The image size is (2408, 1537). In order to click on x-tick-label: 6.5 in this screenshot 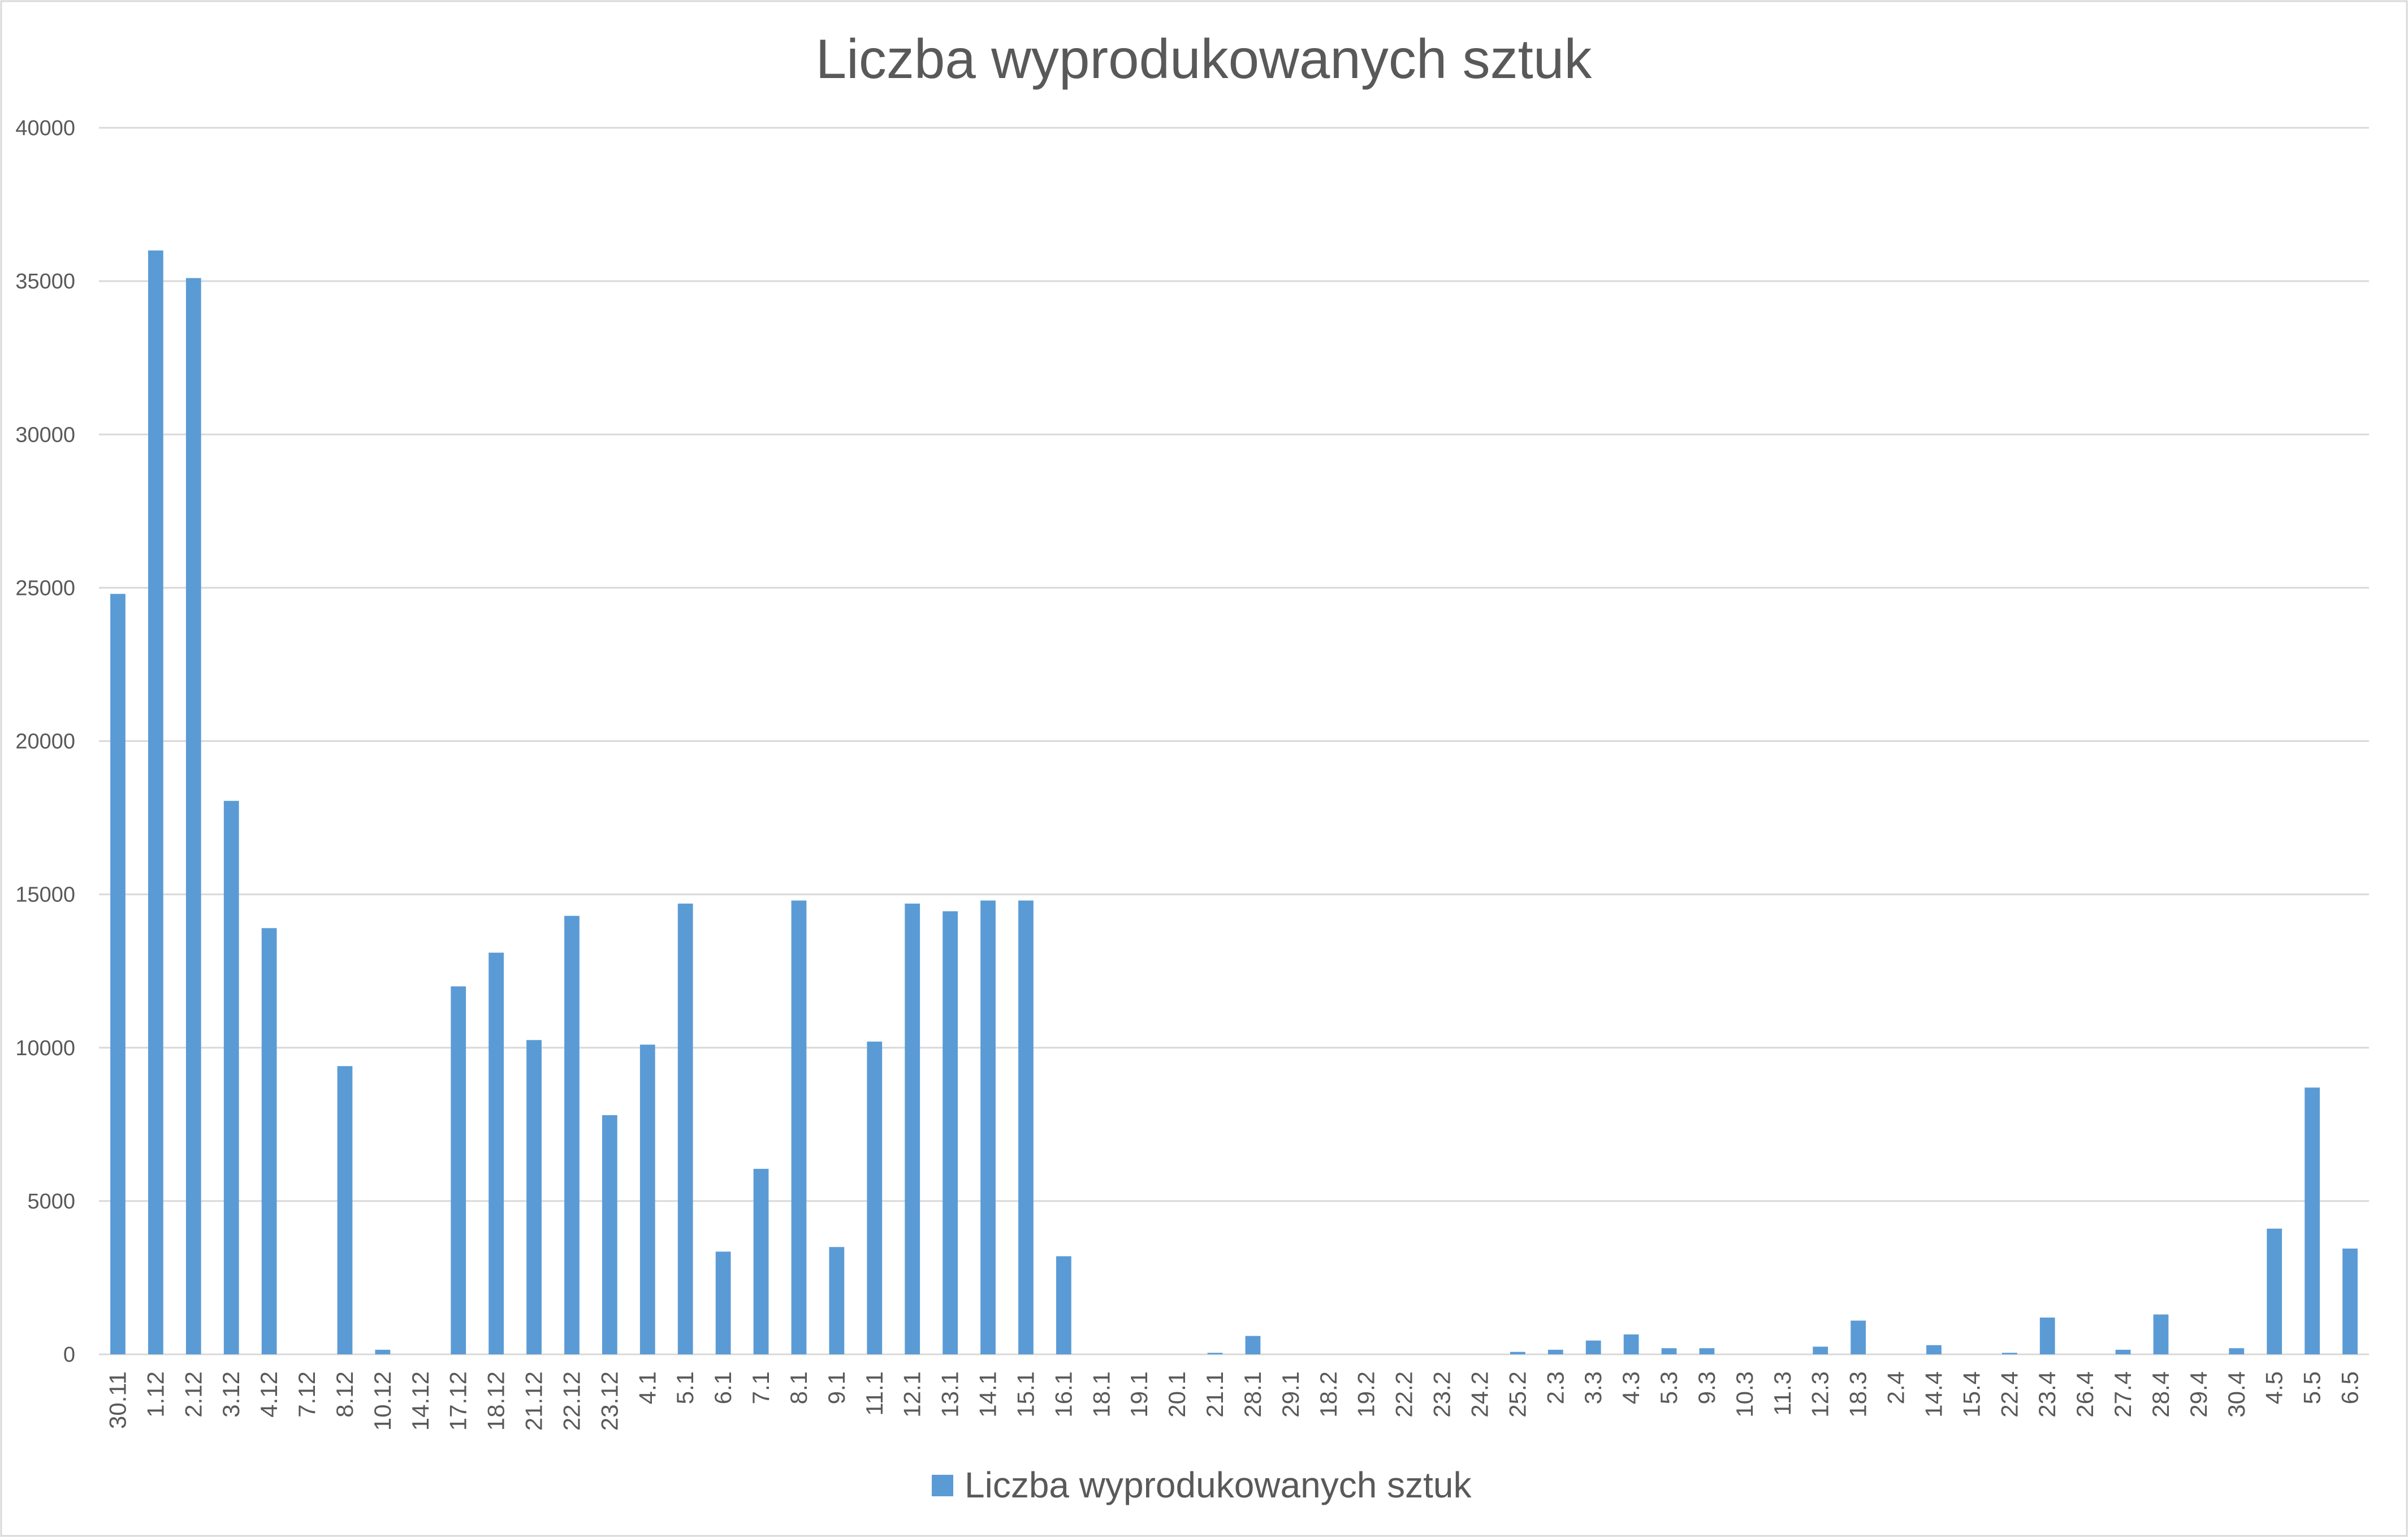, I will do `click(2350, 1387)`.